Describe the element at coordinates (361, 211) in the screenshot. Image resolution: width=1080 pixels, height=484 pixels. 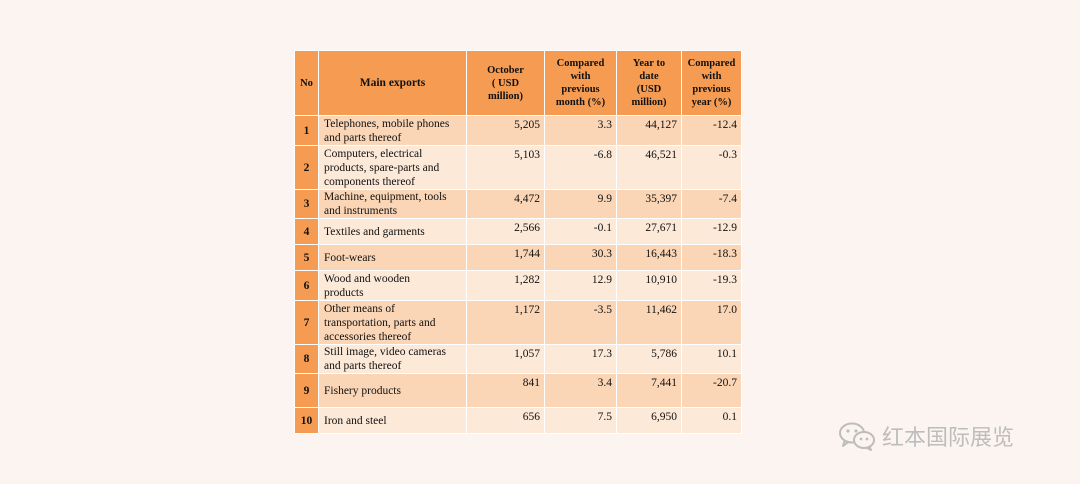
I see `row-name-line: and instruments` at that location.